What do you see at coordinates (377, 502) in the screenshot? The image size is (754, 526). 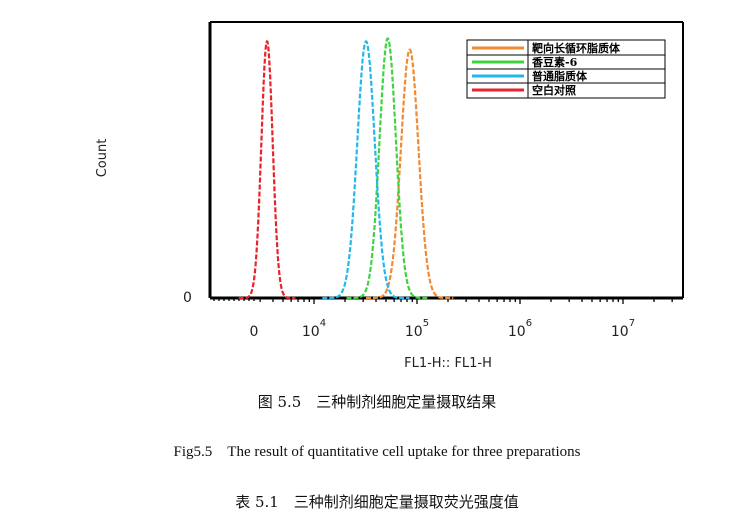 I see `table-caption-chinese: 表 5.1 三种制剂细胞定量摄取荧光强度值` at bounding box center [377, 502].